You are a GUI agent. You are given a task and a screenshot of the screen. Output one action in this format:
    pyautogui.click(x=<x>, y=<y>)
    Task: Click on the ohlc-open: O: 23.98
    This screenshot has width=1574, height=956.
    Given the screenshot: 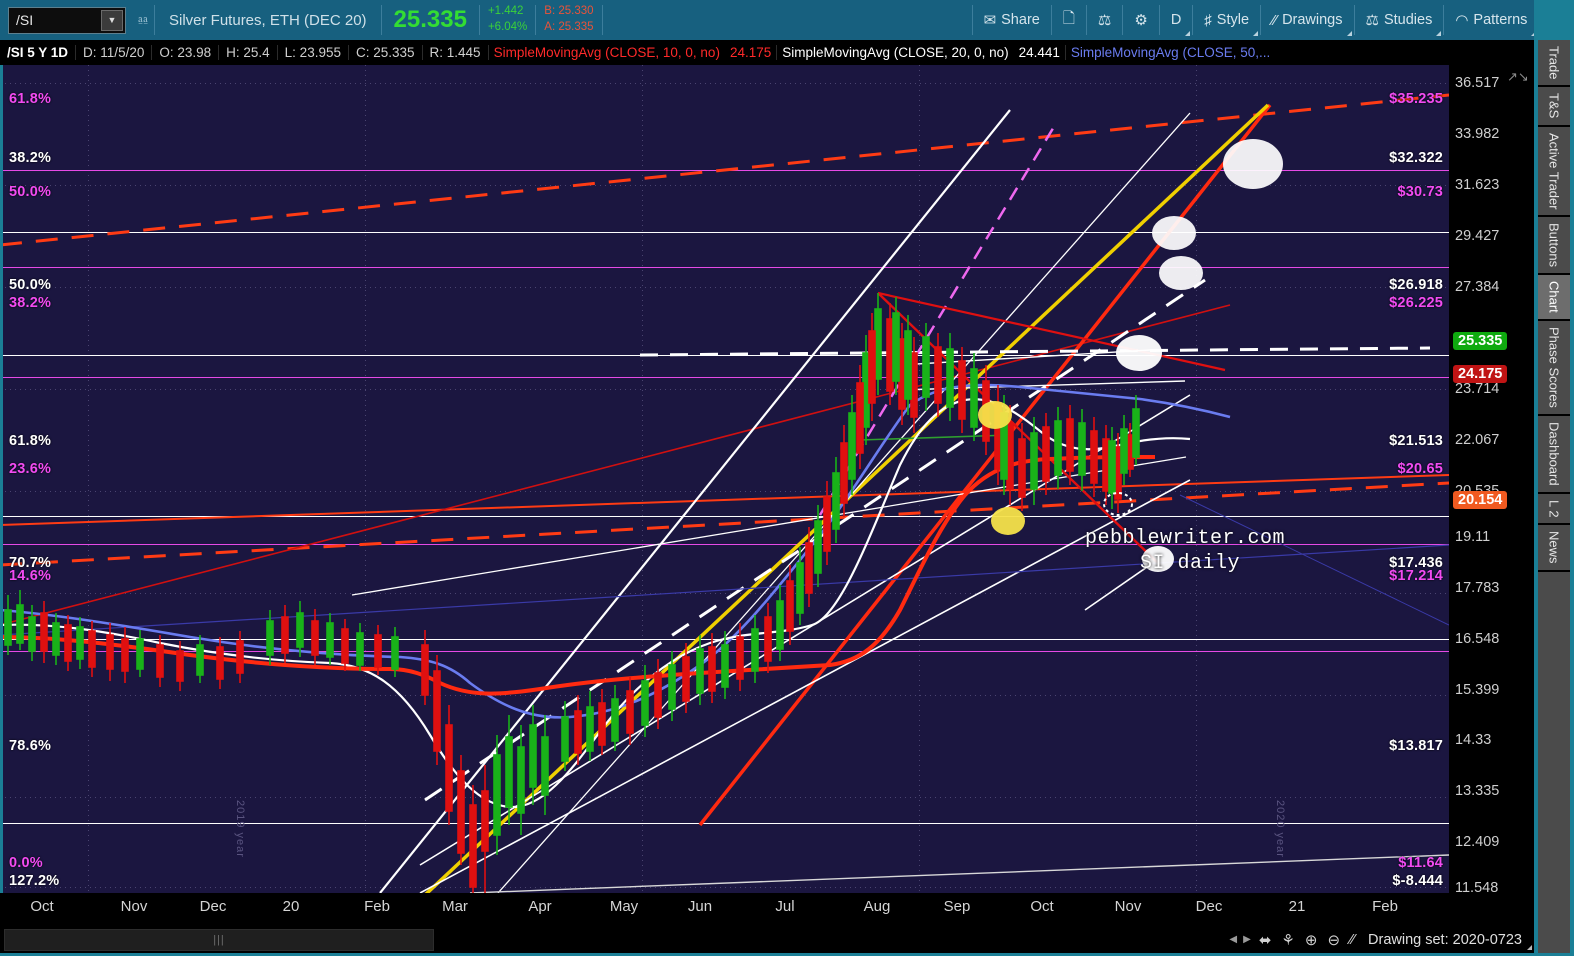 What is the action you would take?
    pyautogui.click(x=184, y=52)
    